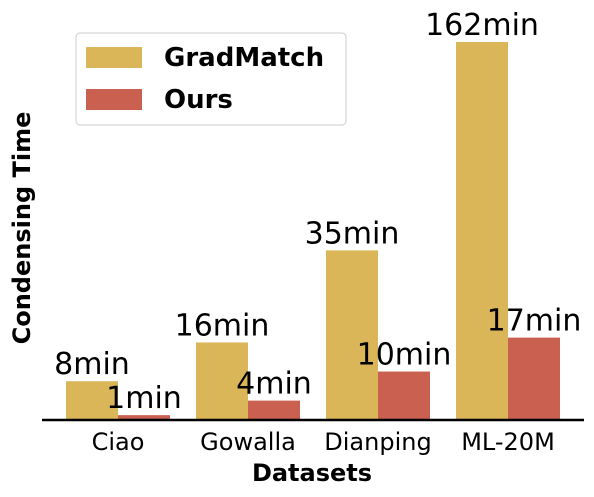 The height and width of the screenshot is (497, 594). I want to click on x-tick-label: Dianping, so click(377, 442).